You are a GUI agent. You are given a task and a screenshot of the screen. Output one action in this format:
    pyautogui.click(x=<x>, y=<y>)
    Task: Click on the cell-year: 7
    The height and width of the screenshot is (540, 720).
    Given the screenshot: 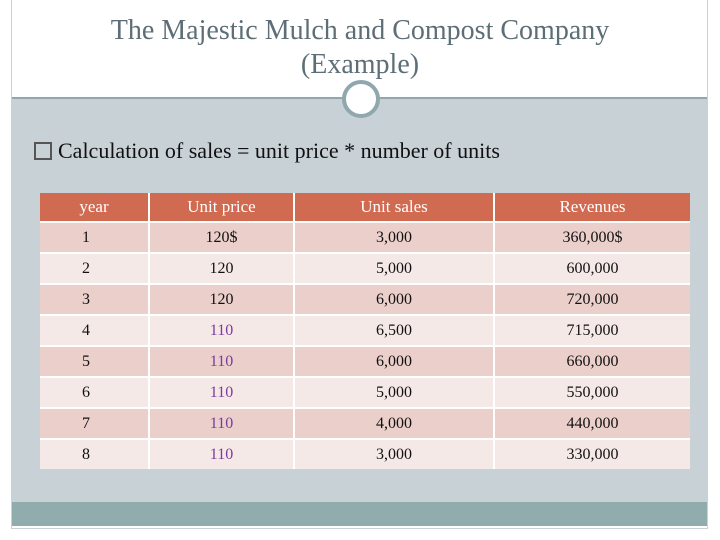 What is the action you would take?
    pyautogui.click(x=95, y=422)
    